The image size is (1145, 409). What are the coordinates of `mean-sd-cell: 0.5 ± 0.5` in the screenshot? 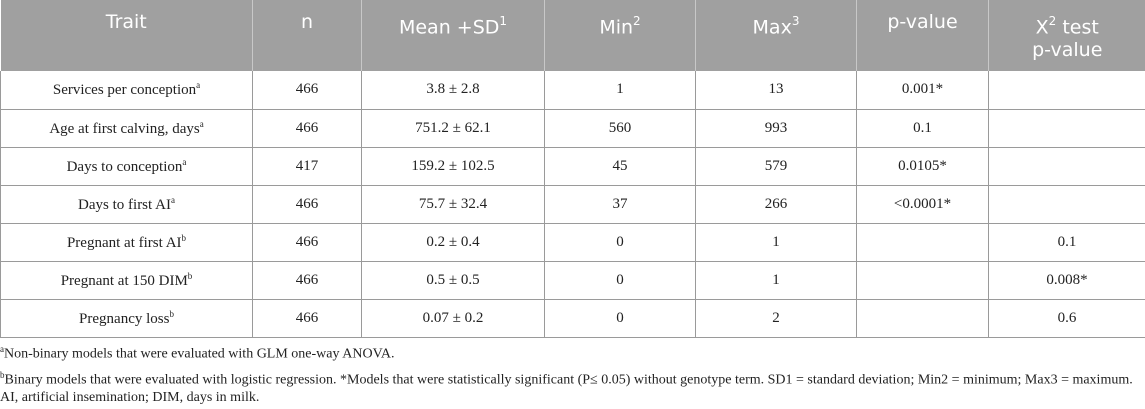 It's located at (453, 280).